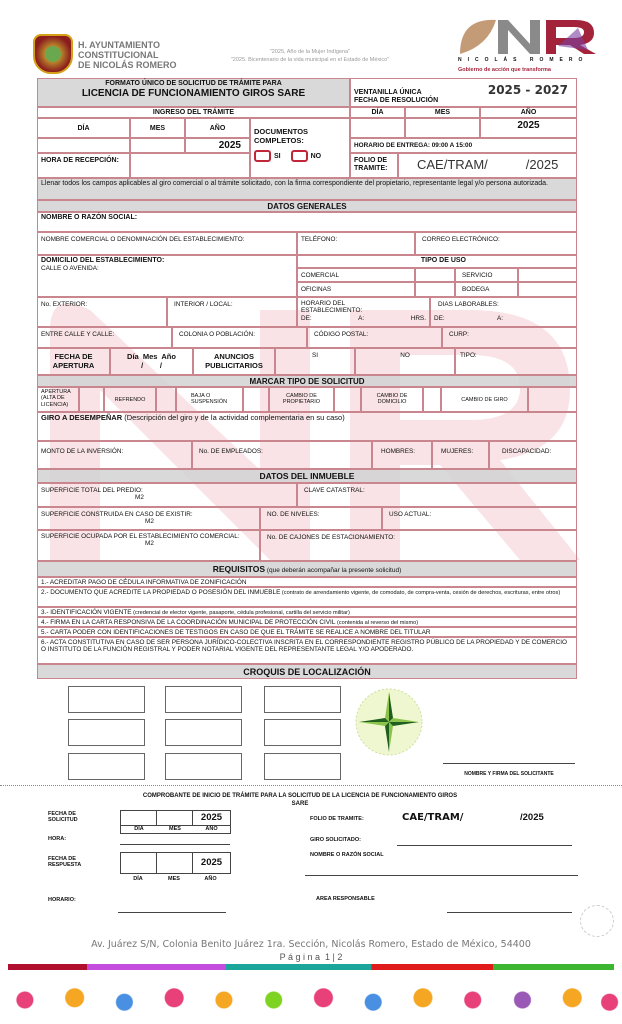 This screenshot has width=622, height=1024. What do you see at coordinates (509, 763) in the screenshot?
I see `signature-line` at bounding box center [509, 763].